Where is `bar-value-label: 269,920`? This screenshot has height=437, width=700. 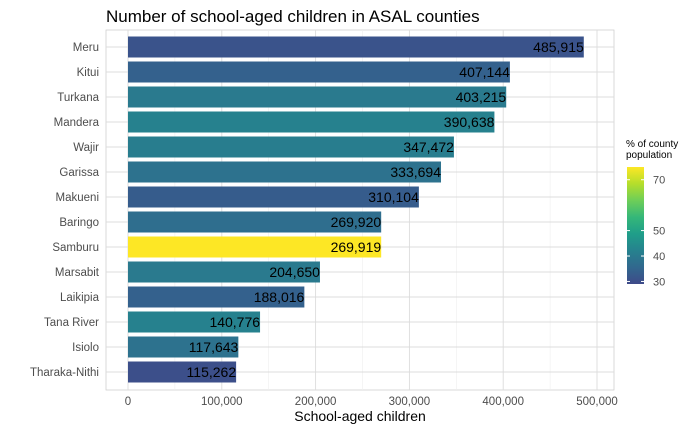 bar-value-label: 269,920 is located at coordinates (356, 222).